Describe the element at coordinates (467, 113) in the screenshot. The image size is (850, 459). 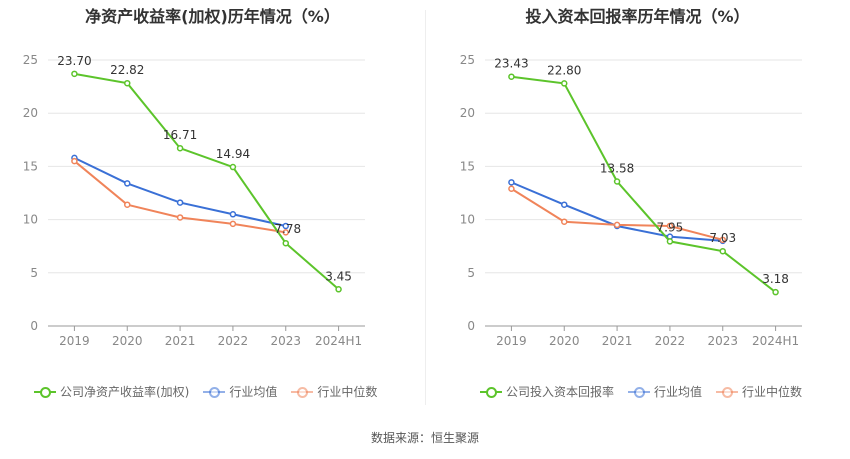
I see `right-y-tick-label: 20` at that location.